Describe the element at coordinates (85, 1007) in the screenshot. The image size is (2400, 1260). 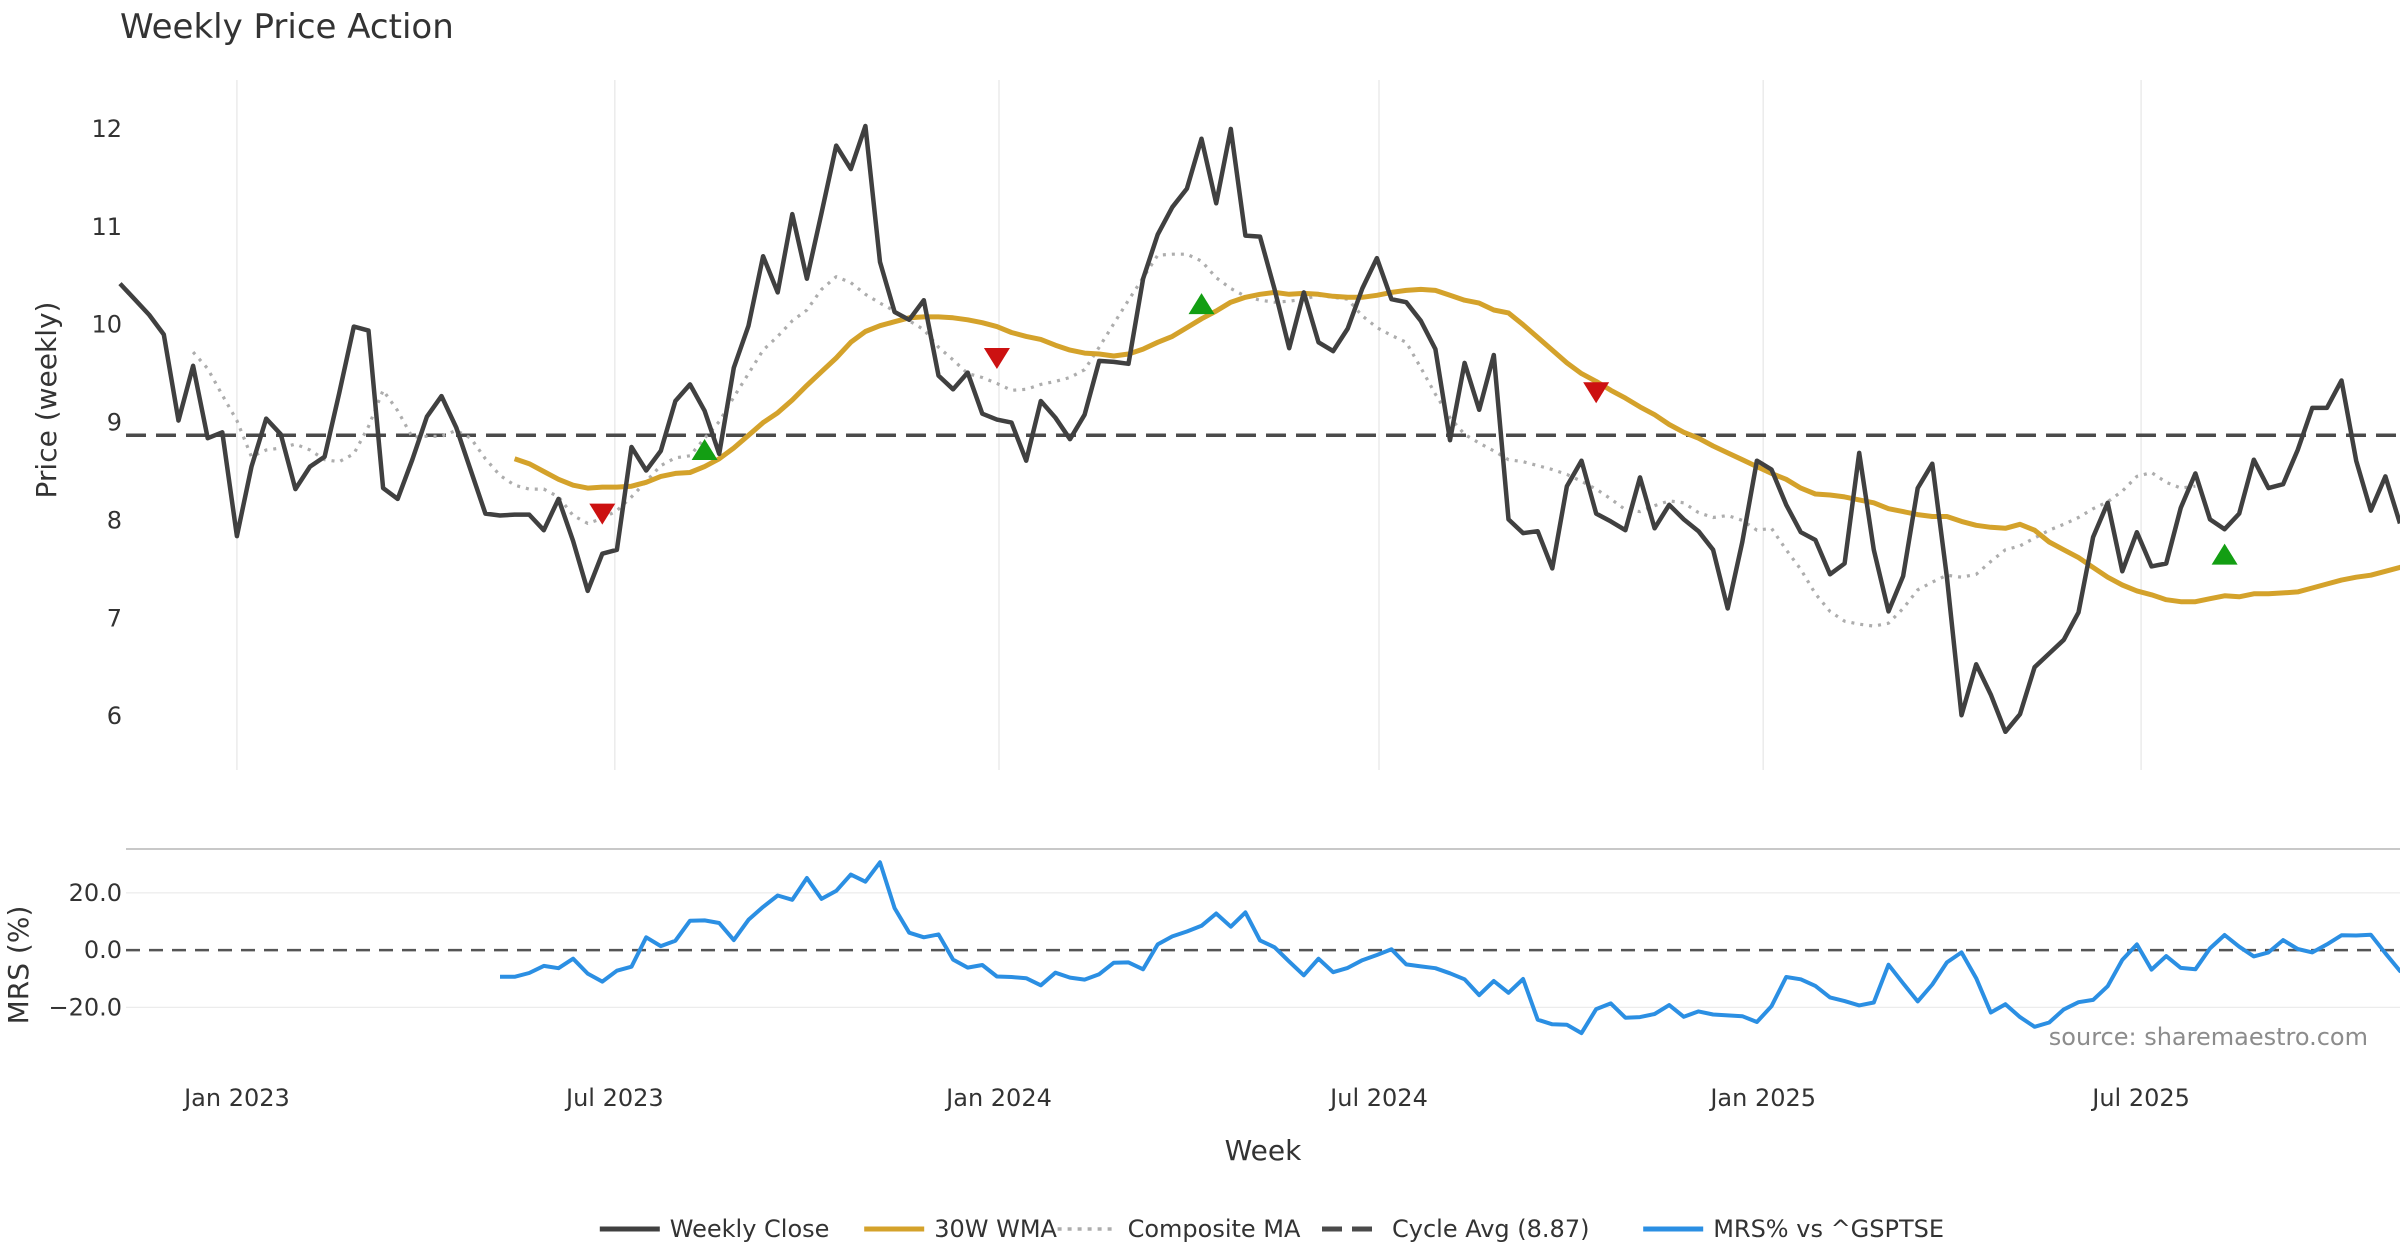
I see `mrs-y-tick-label: −20.0` at that location.